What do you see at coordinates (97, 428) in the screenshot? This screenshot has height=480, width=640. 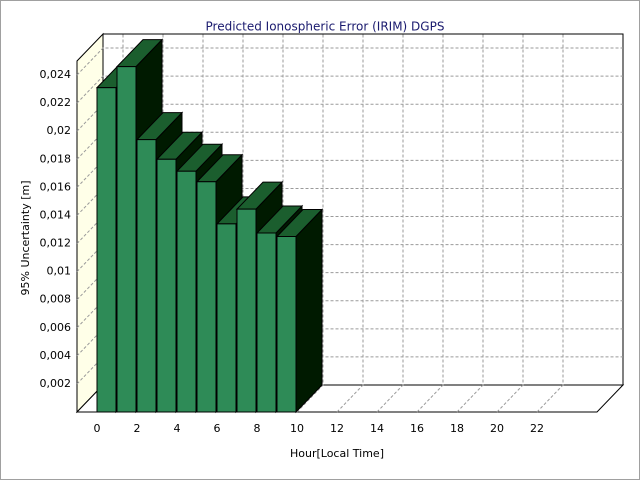 I see `x-tick-label: 0` at bounding box center [97, 428].